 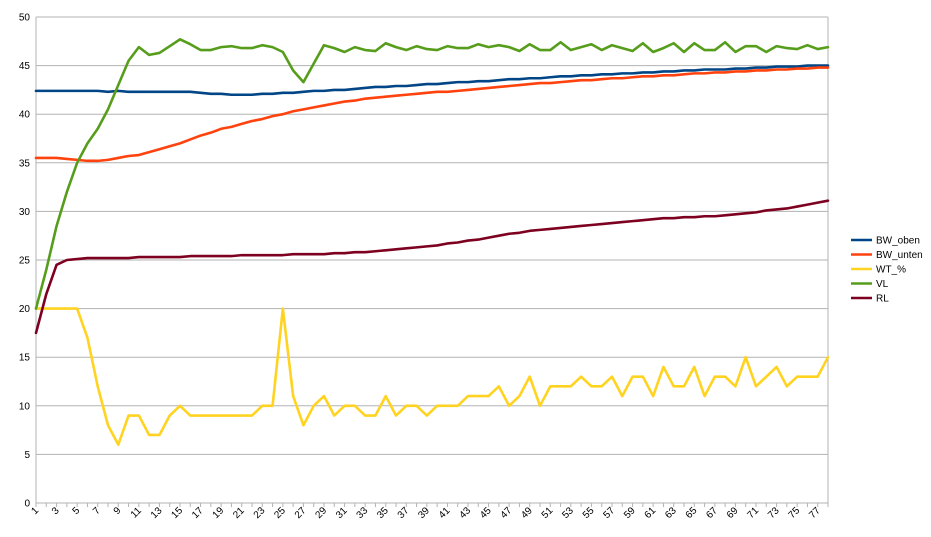 What do you see at coordinates (77, 511) in the screenshot?
I see `x-tick-label: 5` at bounding box center [77, 511].